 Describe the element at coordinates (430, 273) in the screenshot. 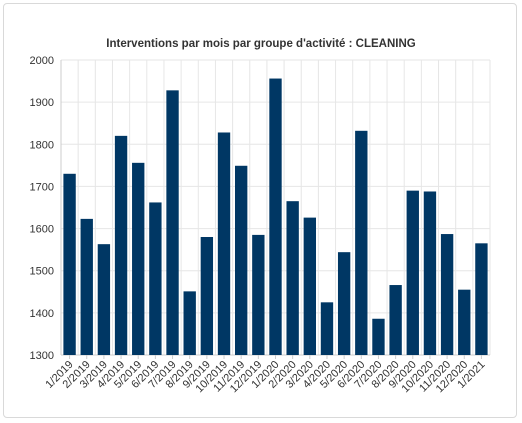

I see `bar-10/2020` at that location.